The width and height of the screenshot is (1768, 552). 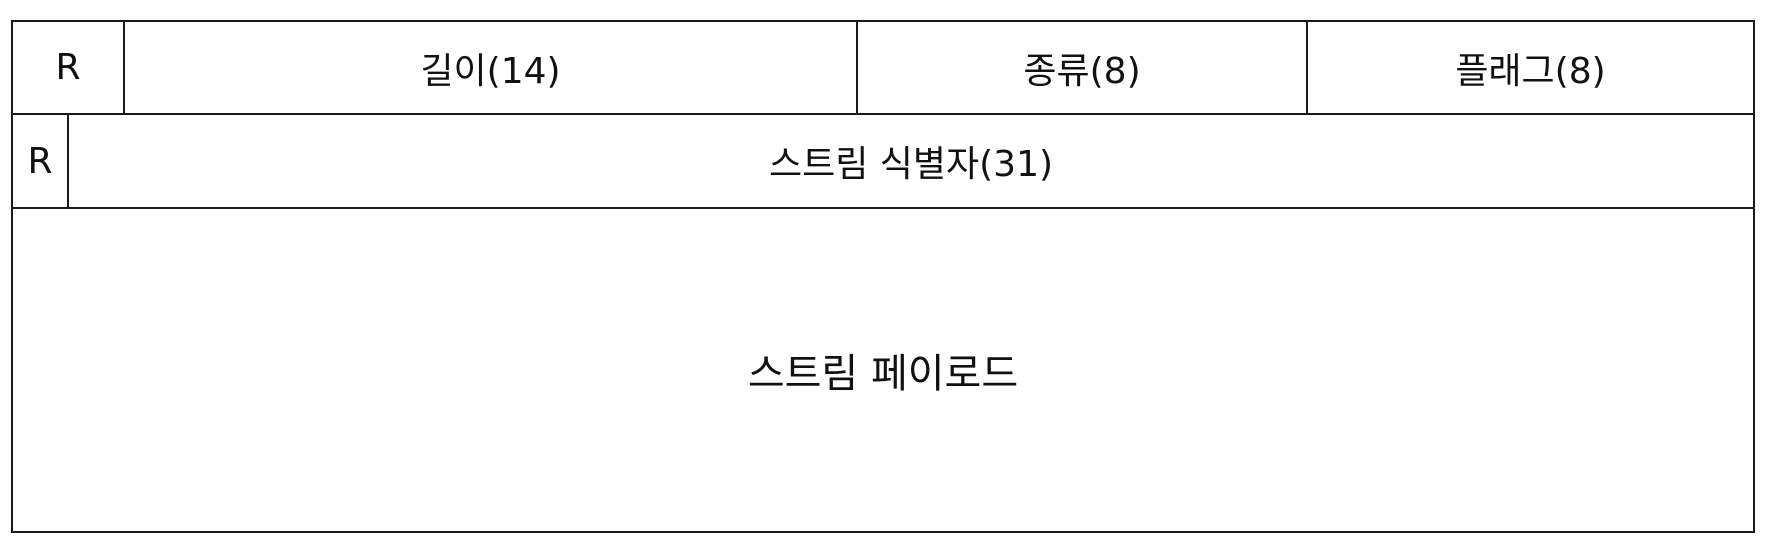 I want to click on stream-reserved-bit-label: R, so click(x=40, y=161).